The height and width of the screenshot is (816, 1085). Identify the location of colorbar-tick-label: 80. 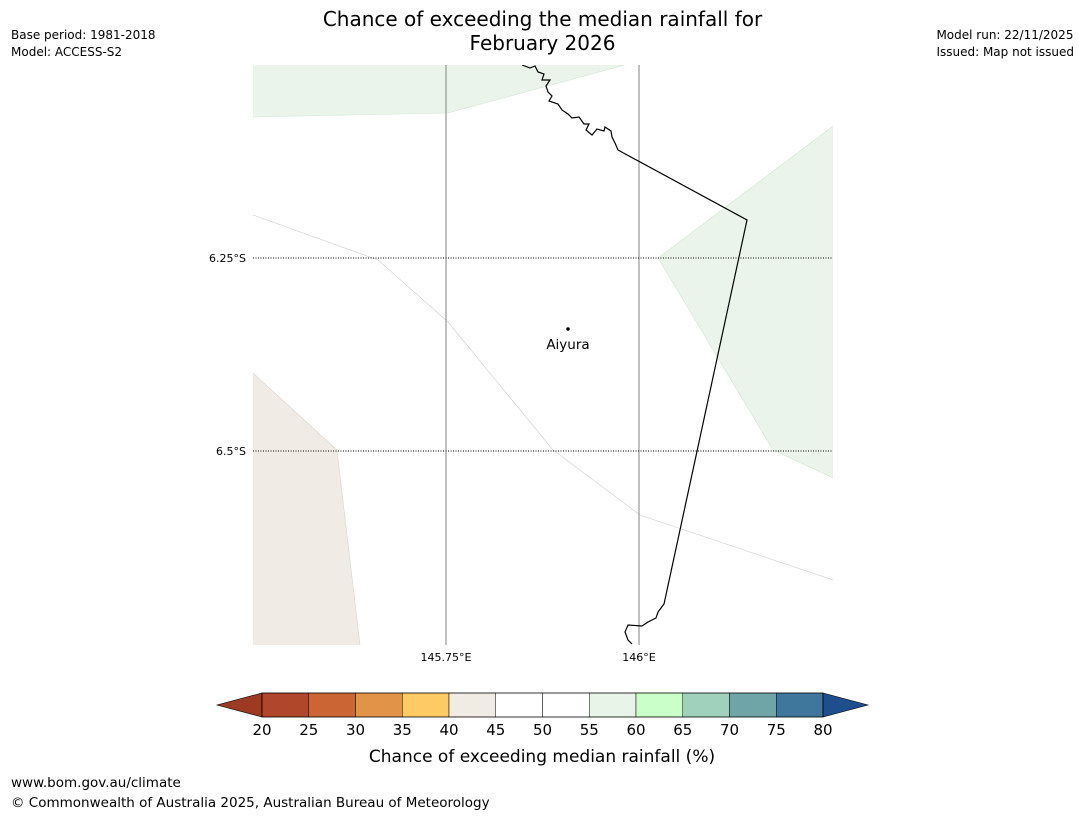
(822, 730).